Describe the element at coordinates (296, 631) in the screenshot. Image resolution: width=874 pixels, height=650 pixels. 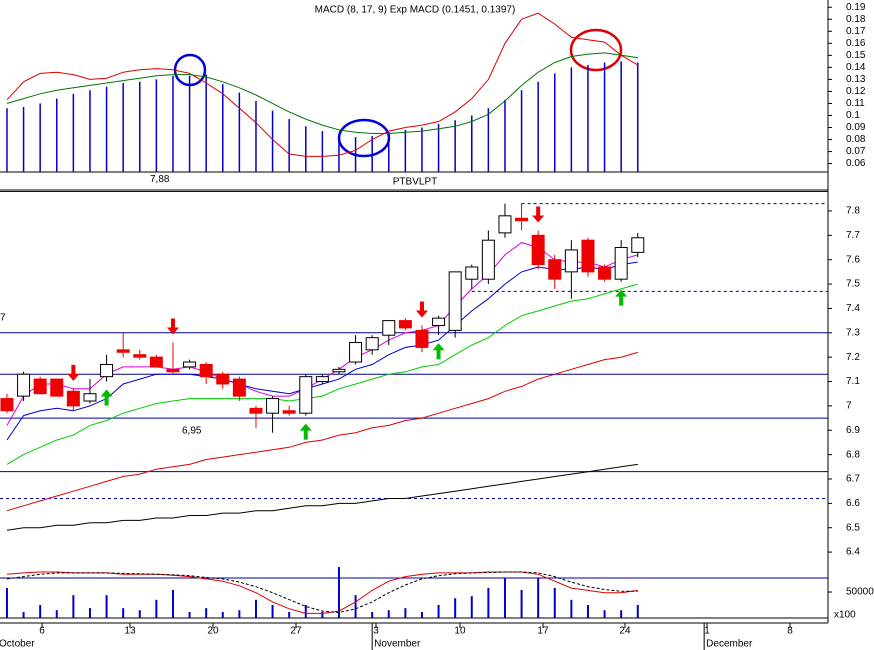
I see `x-tick-label: 27` at that location.